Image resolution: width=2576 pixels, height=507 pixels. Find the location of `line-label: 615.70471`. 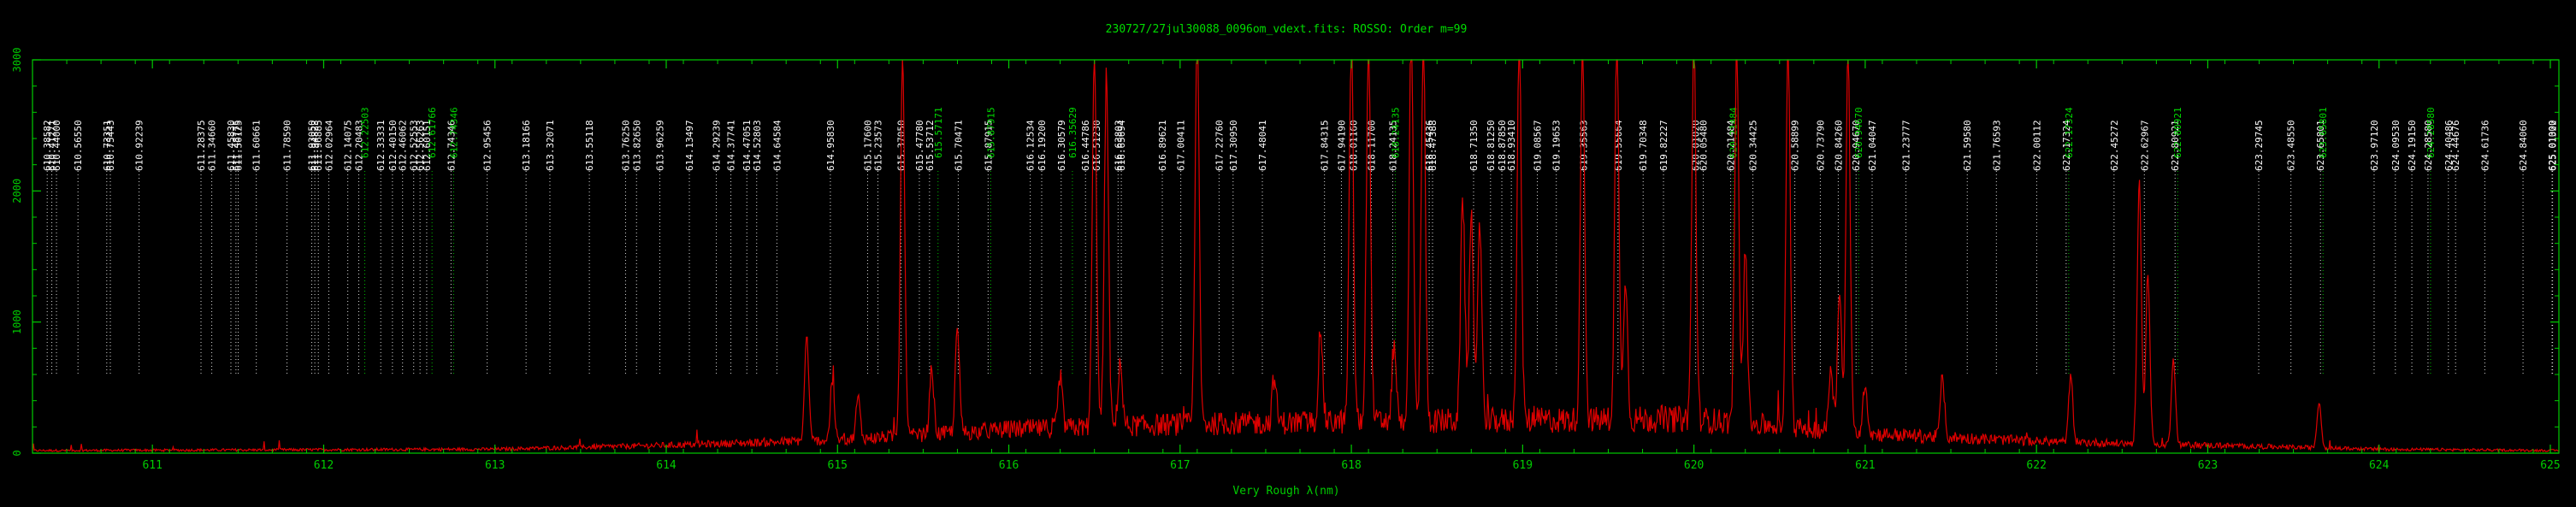

line-label: 615.70471 is located at coordinates (958, 145).